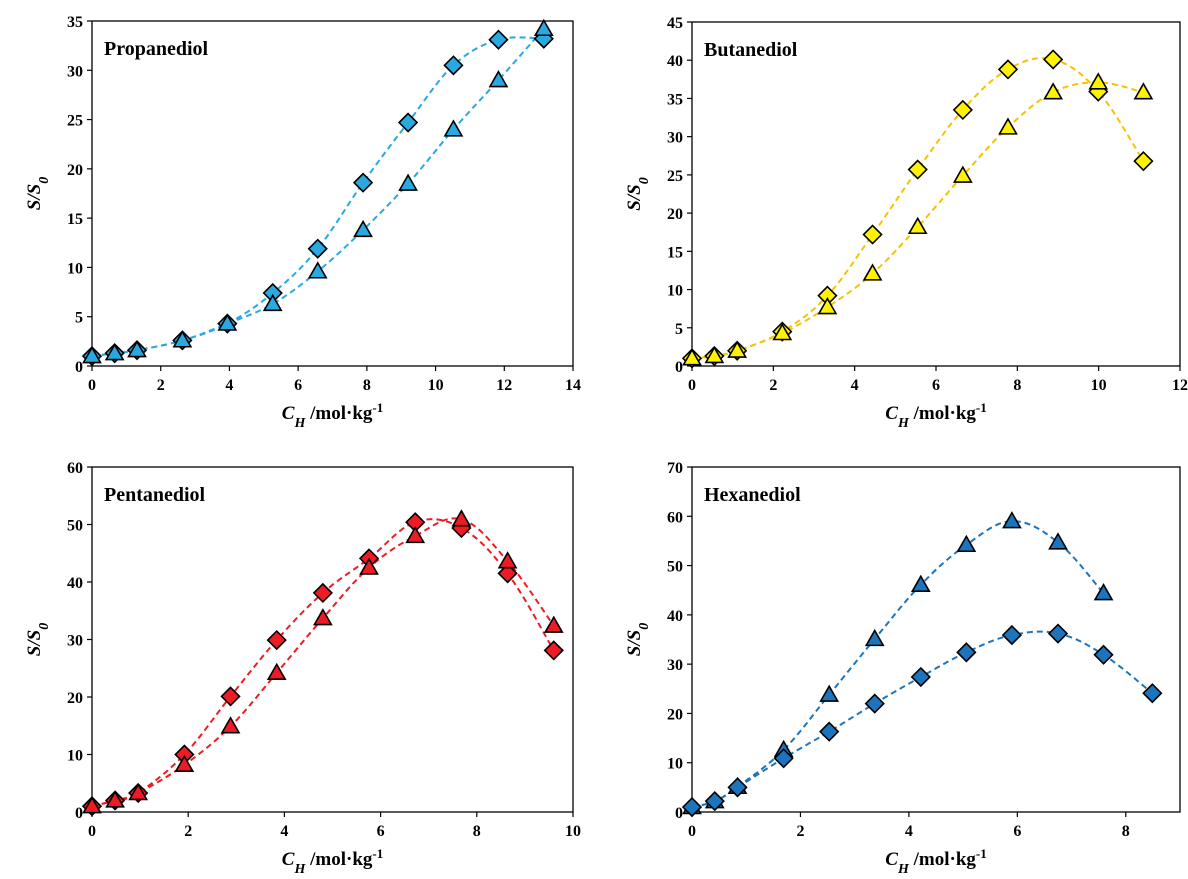 The height and width of the screenshot is (879, 1188). Describe the element at coordinates (75, 121) in the screenshot. I see `y-tick-label: 25` at that location.